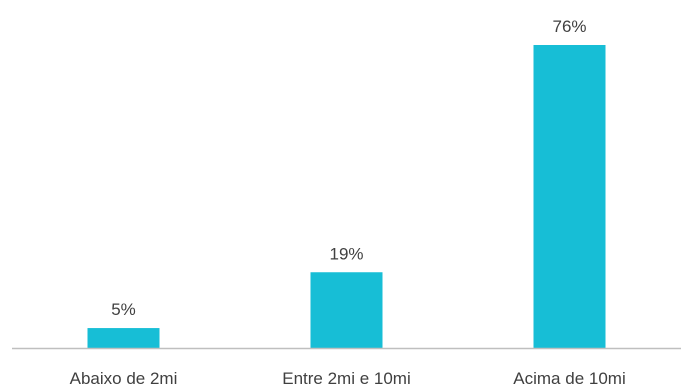 Image resolution: width=687 pixels, height=388 pixels. I want to click on x-tick-label: Abaixo de 2mi, so click(124, 378).